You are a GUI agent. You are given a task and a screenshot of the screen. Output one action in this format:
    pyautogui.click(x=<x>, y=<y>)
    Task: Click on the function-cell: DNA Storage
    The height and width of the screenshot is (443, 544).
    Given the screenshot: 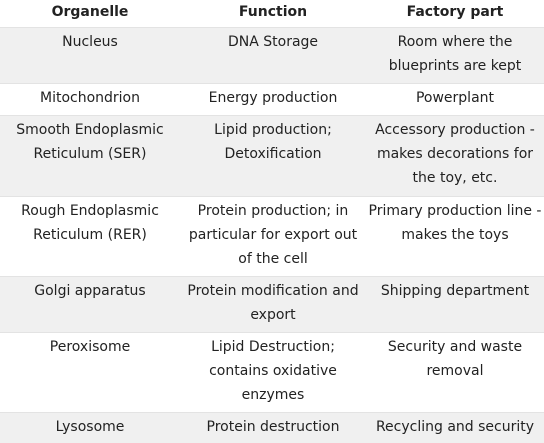 What is the action you would take?
    pyautogui.click(x=273, y=56)
    